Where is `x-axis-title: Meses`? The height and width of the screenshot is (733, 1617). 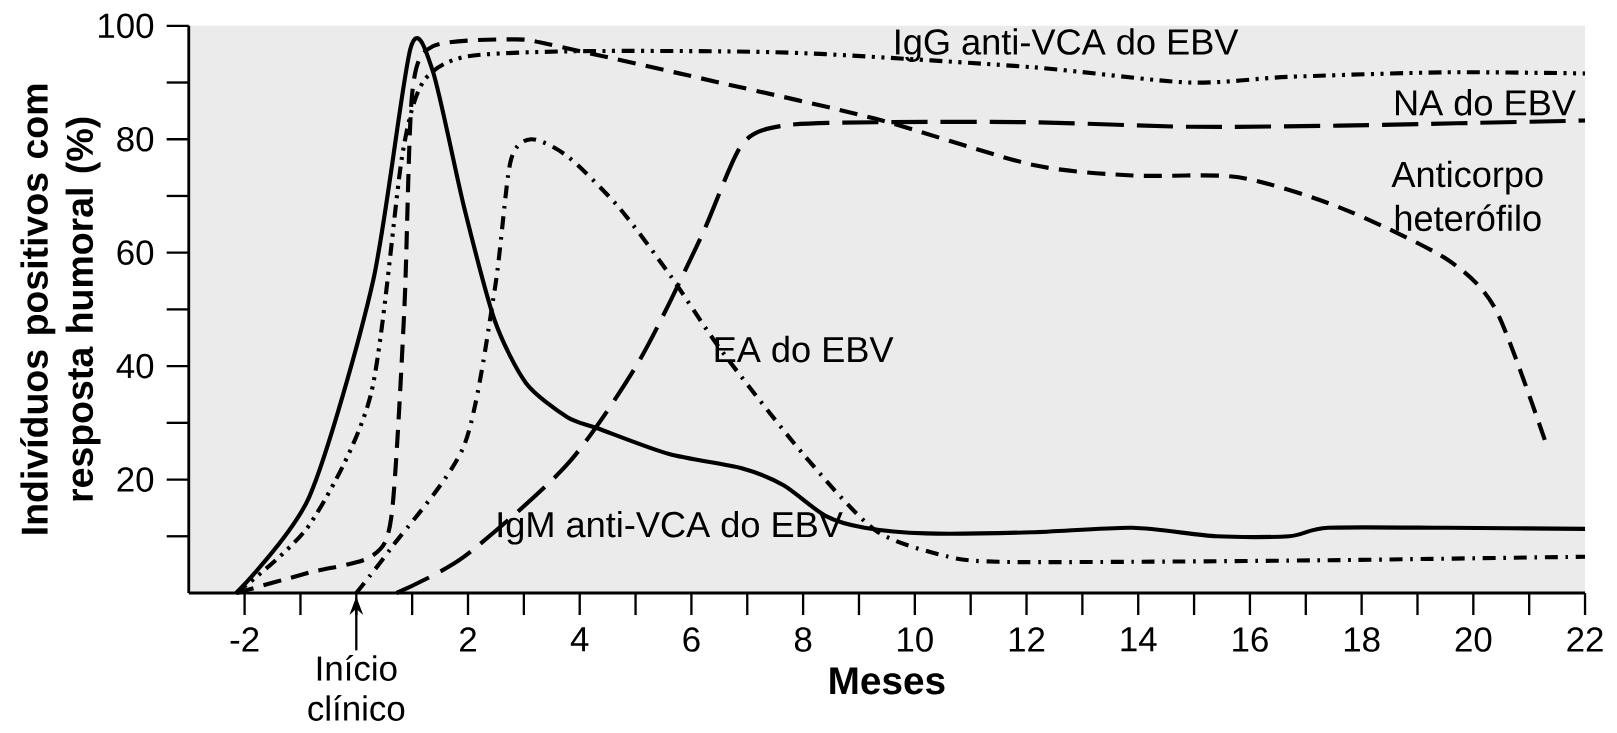
x-axis-title: Meses is located at coordinates (887, 681).